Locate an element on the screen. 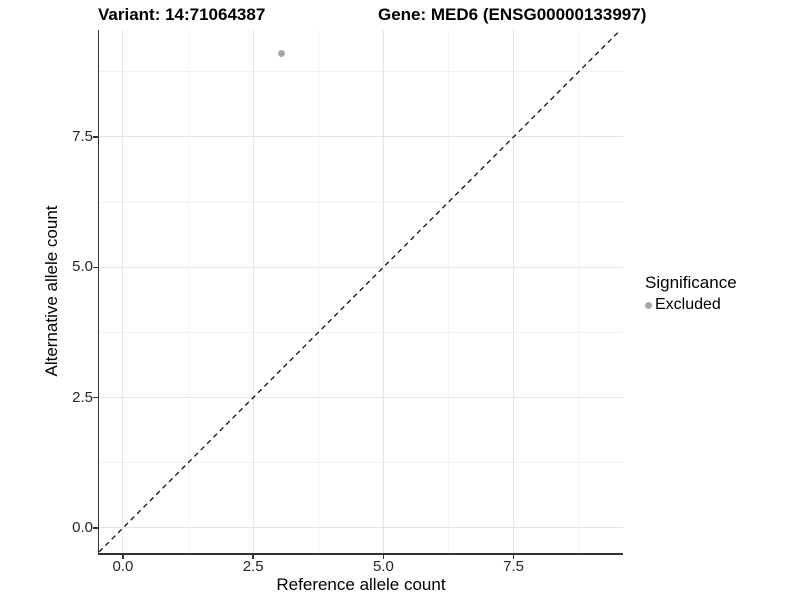 This screenshot has width=800, height=600. legend: Significance Excluded is located at coordinates (691, 293).